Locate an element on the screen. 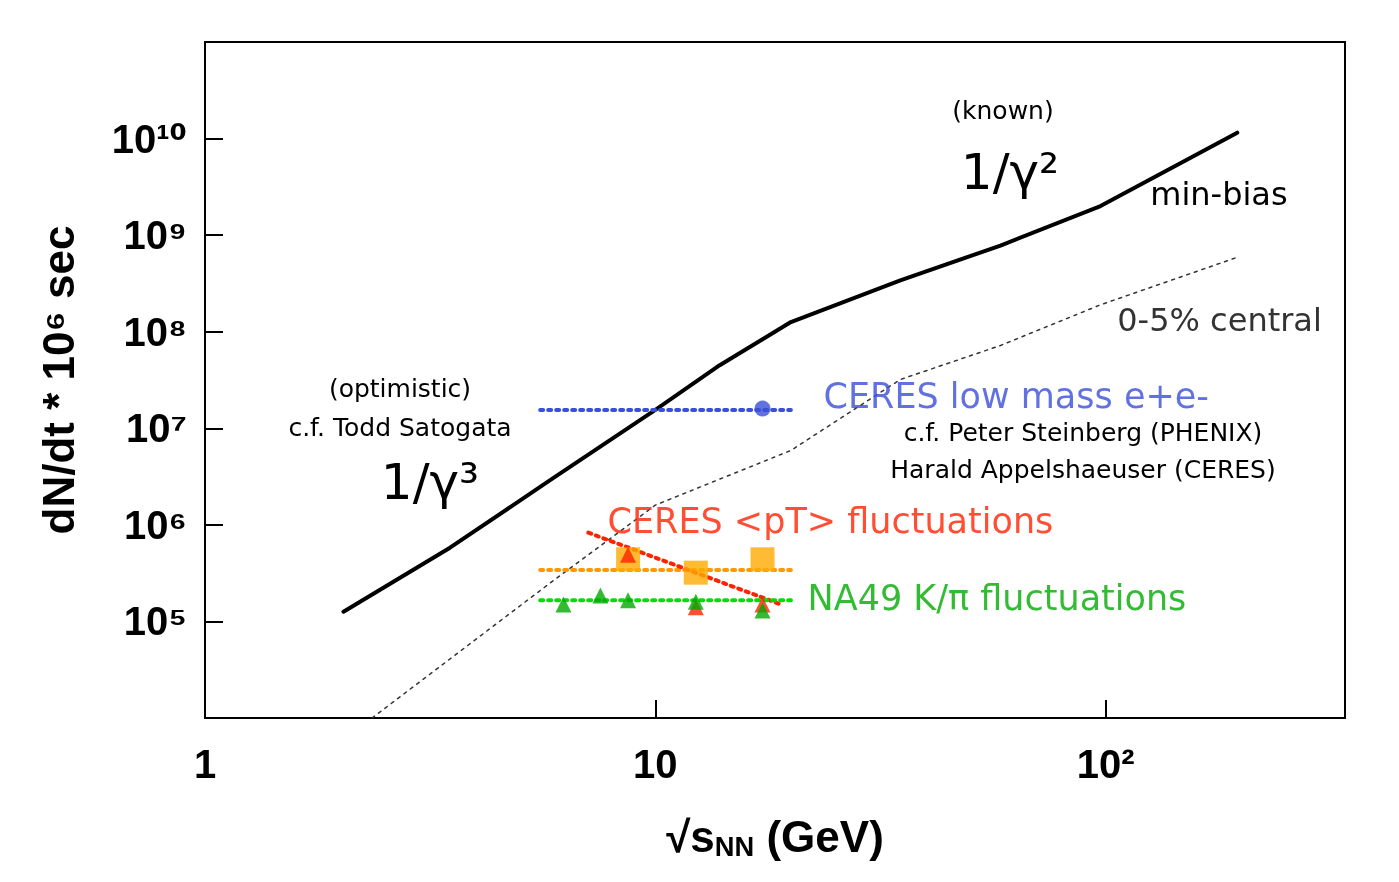 The image size is (1399, 882). annotation: (optimistic) is located at coordinates (400, 388).